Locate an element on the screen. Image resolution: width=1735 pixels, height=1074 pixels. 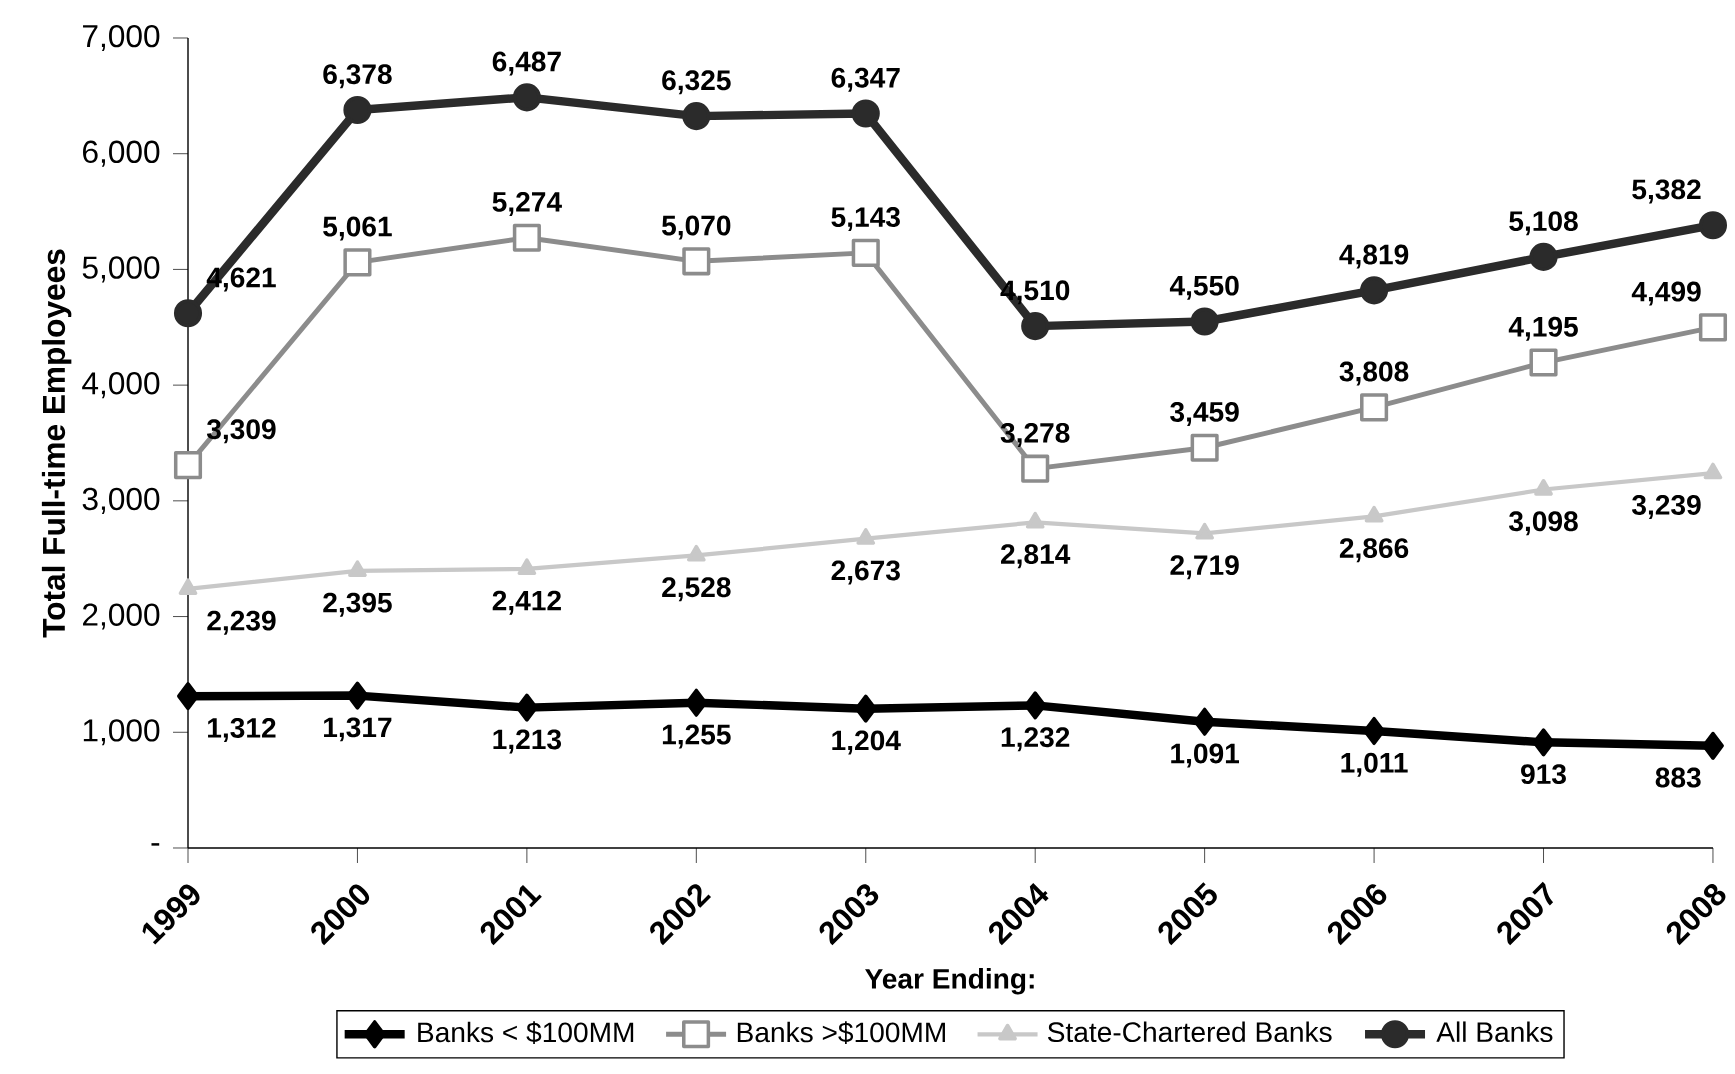
y-tick-label: 3,000 is located at coordinates (121, 500).